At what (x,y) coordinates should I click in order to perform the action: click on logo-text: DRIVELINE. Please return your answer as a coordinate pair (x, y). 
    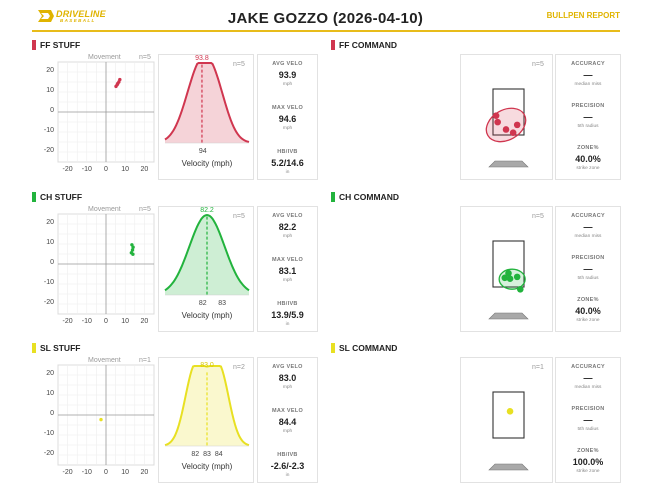
    Looking at the image, I should click on (81, 14).